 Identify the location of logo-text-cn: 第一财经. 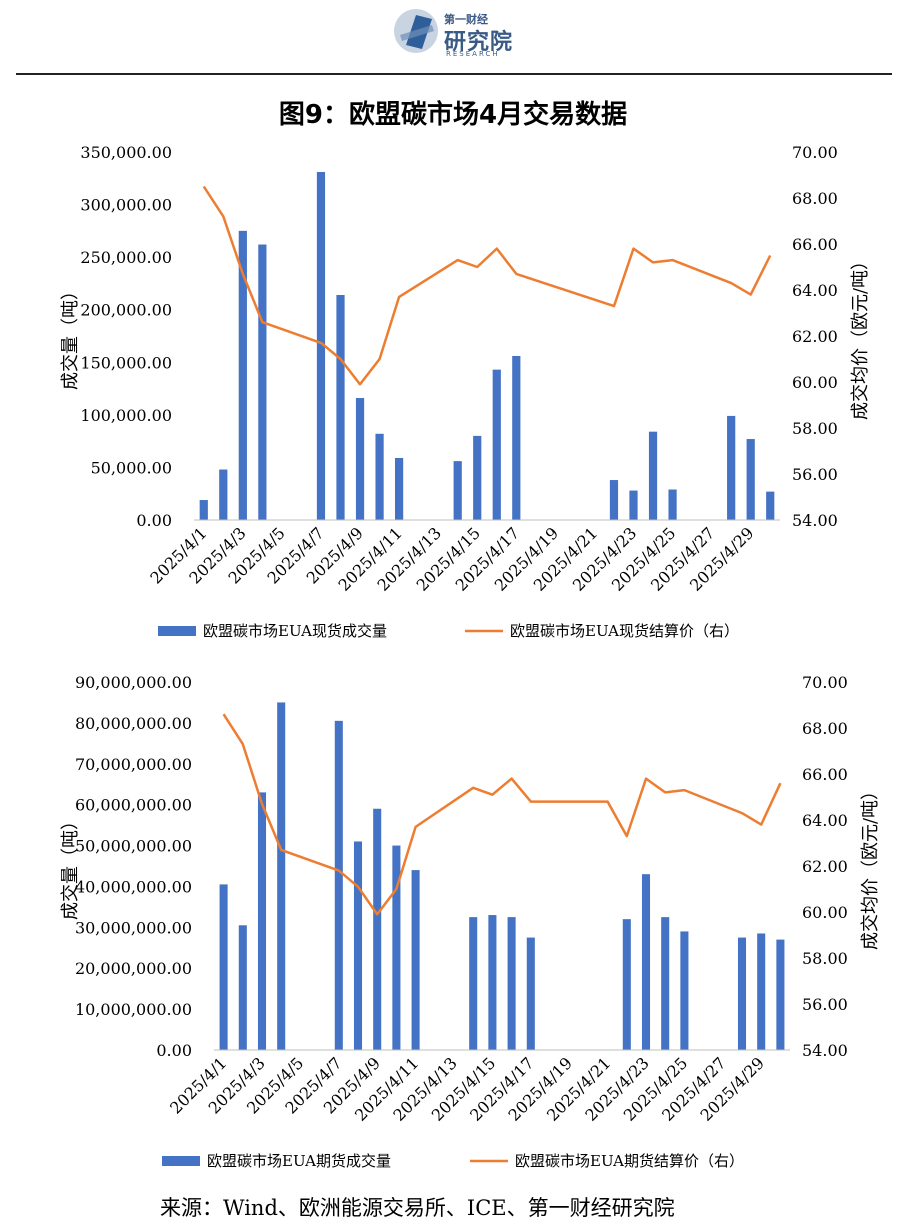
(466, 19).